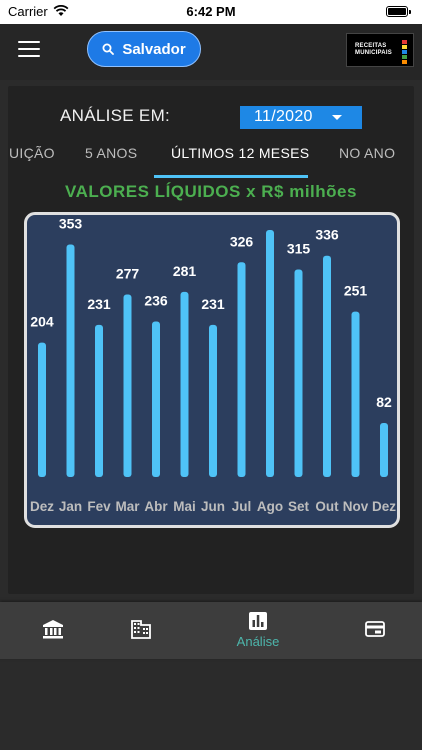  What do you see at coordinates (398, 11) in the screenshot?
I see `battery-icon` at bounding box center [398, 11].